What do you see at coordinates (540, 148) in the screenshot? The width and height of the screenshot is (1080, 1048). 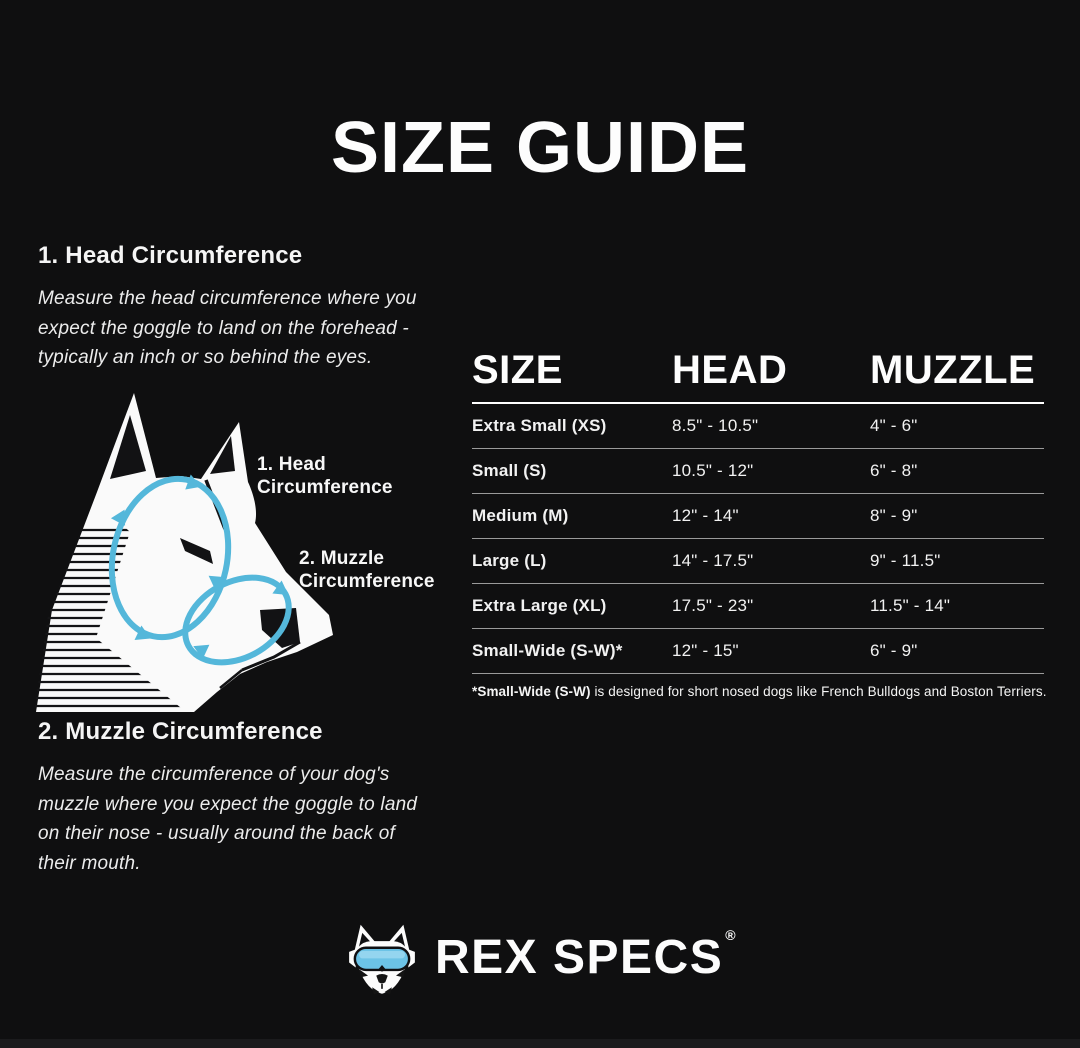 I see `page-title: SIZE GUIDE` at bounding box center [540, 148].